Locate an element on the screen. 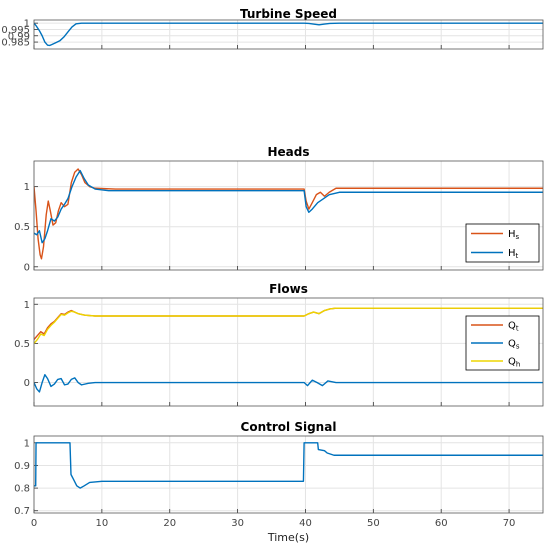 The image size is (550, 556). x-tick-label: 50 is located at coordinates (373, 523).